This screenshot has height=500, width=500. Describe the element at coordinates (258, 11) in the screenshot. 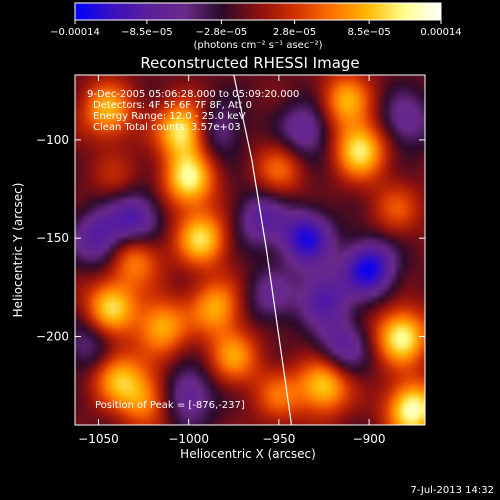

I see `colorbar-gradient` at that location.